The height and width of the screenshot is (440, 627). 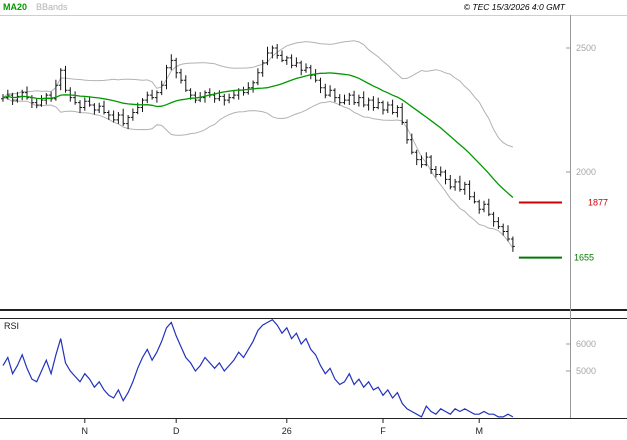 What do you see at coordinates (586, 172) in the screenshot?
I see `price-axis-label: 2000` at bounding box center [586, 172].